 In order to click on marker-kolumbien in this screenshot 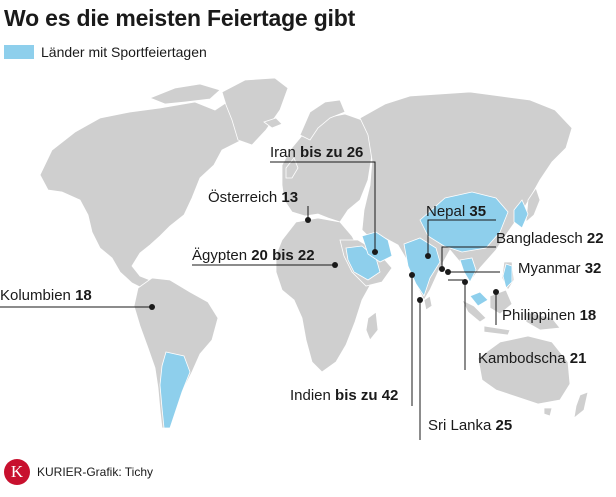, I will do `click(152, 307)`.